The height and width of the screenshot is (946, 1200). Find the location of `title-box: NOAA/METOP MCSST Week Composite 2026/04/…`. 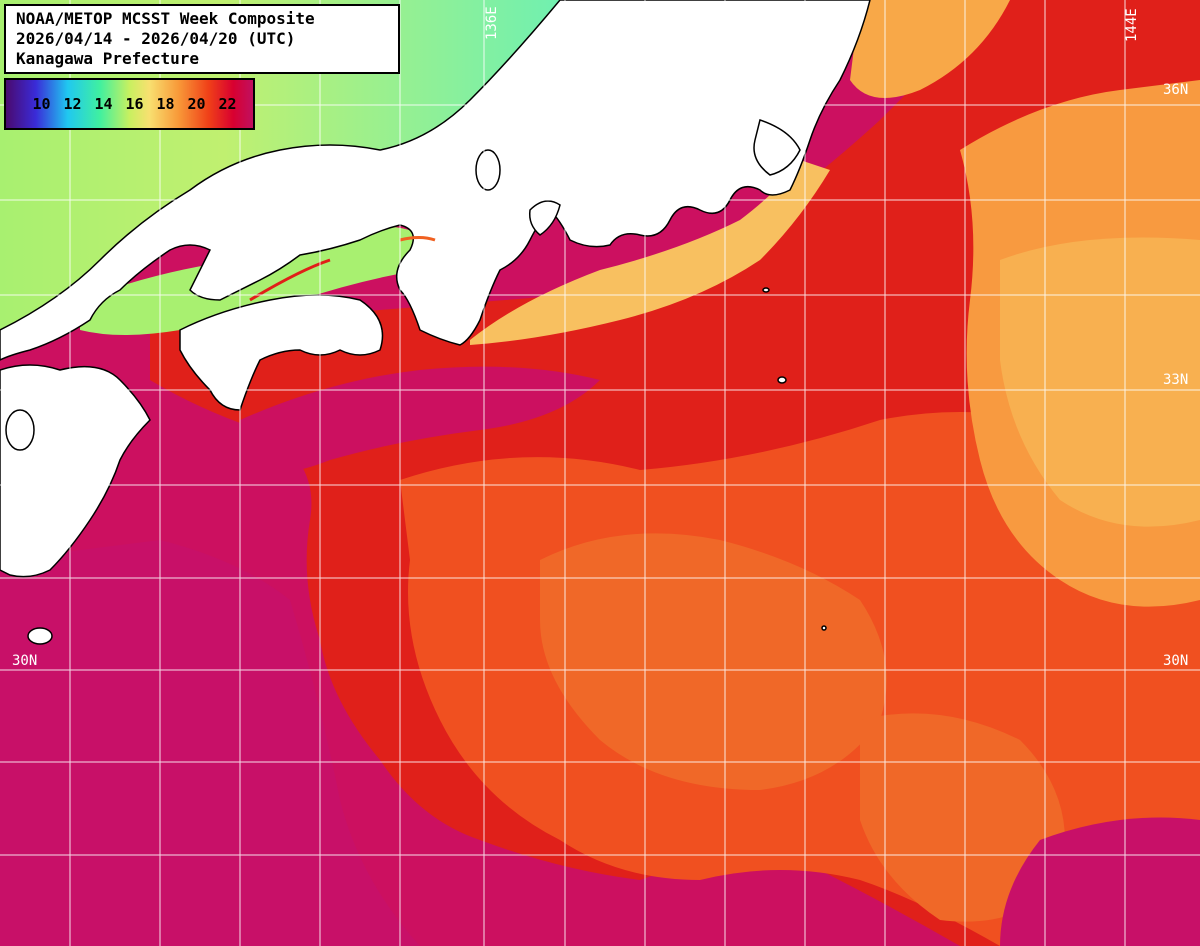

title-box: NOAA/METOP MCSST Week Composite 2026/04/… is located at coordinates (202, 39).